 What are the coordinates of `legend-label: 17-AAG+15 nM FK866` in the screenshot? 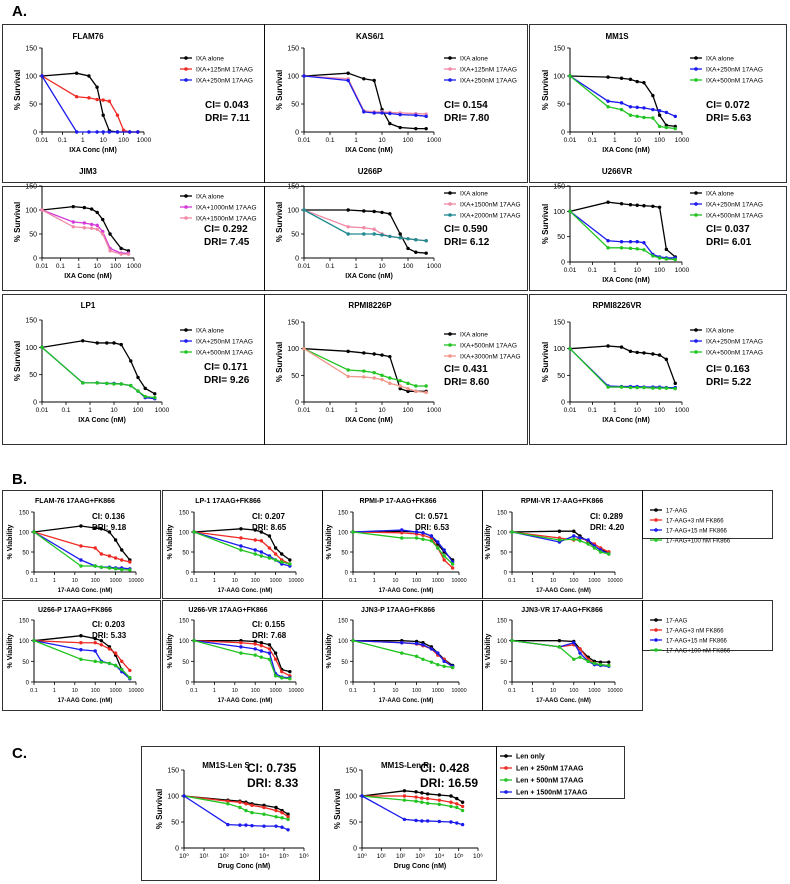 It's located at (697, 642).